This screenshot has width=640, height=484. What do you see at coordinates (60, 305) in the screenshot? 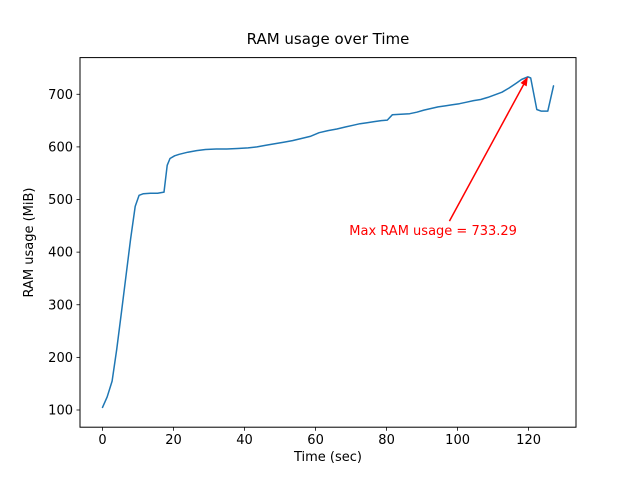
I see `y-tick-label: 300` at bounding box center [60, 305].